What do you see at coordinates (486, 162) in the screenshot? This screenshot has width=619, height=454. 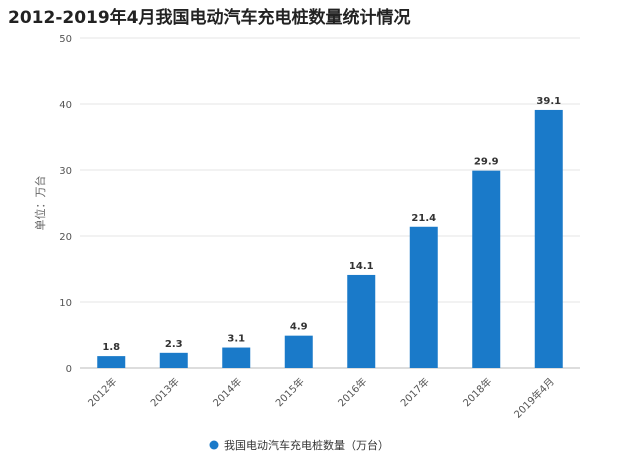 I see `data-label: 29.9` at bounding box center [486, 162].